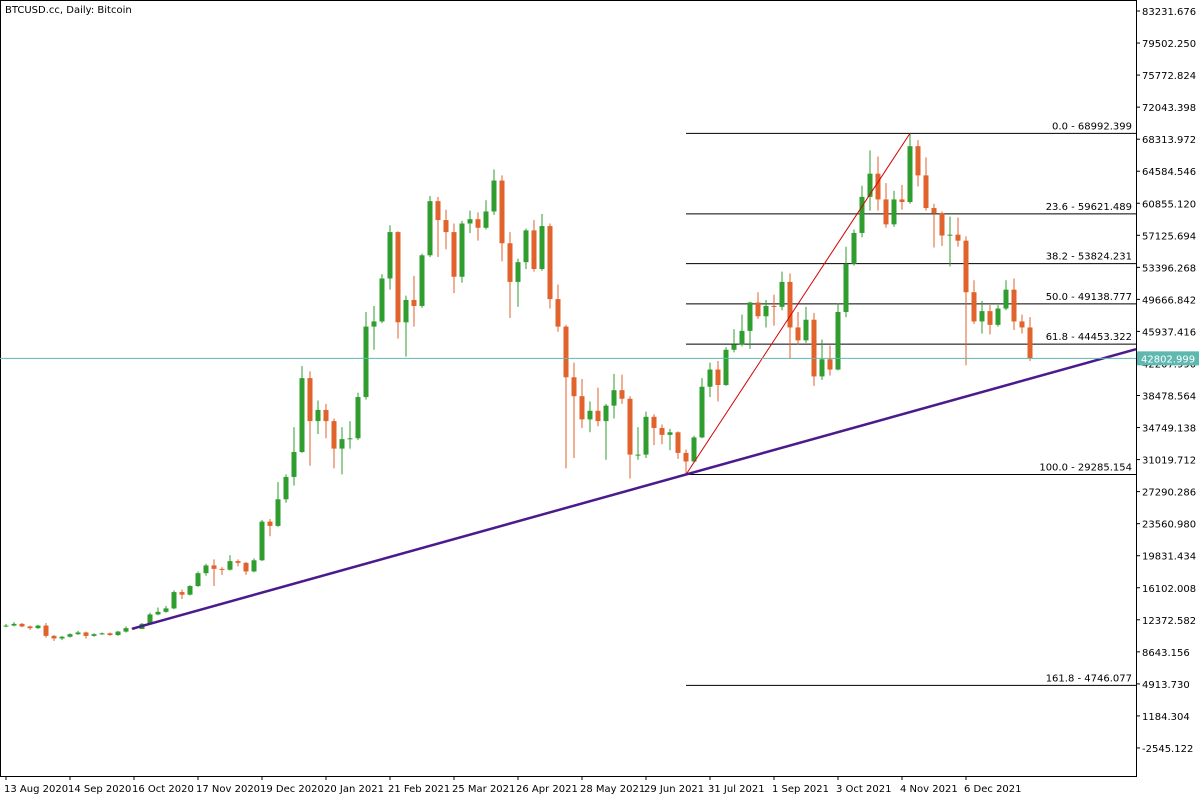 Image resolution: width=1200 pixels, height=804 pixels. I want to click on y-tick-label: 45937.416, so click(1169, 332).